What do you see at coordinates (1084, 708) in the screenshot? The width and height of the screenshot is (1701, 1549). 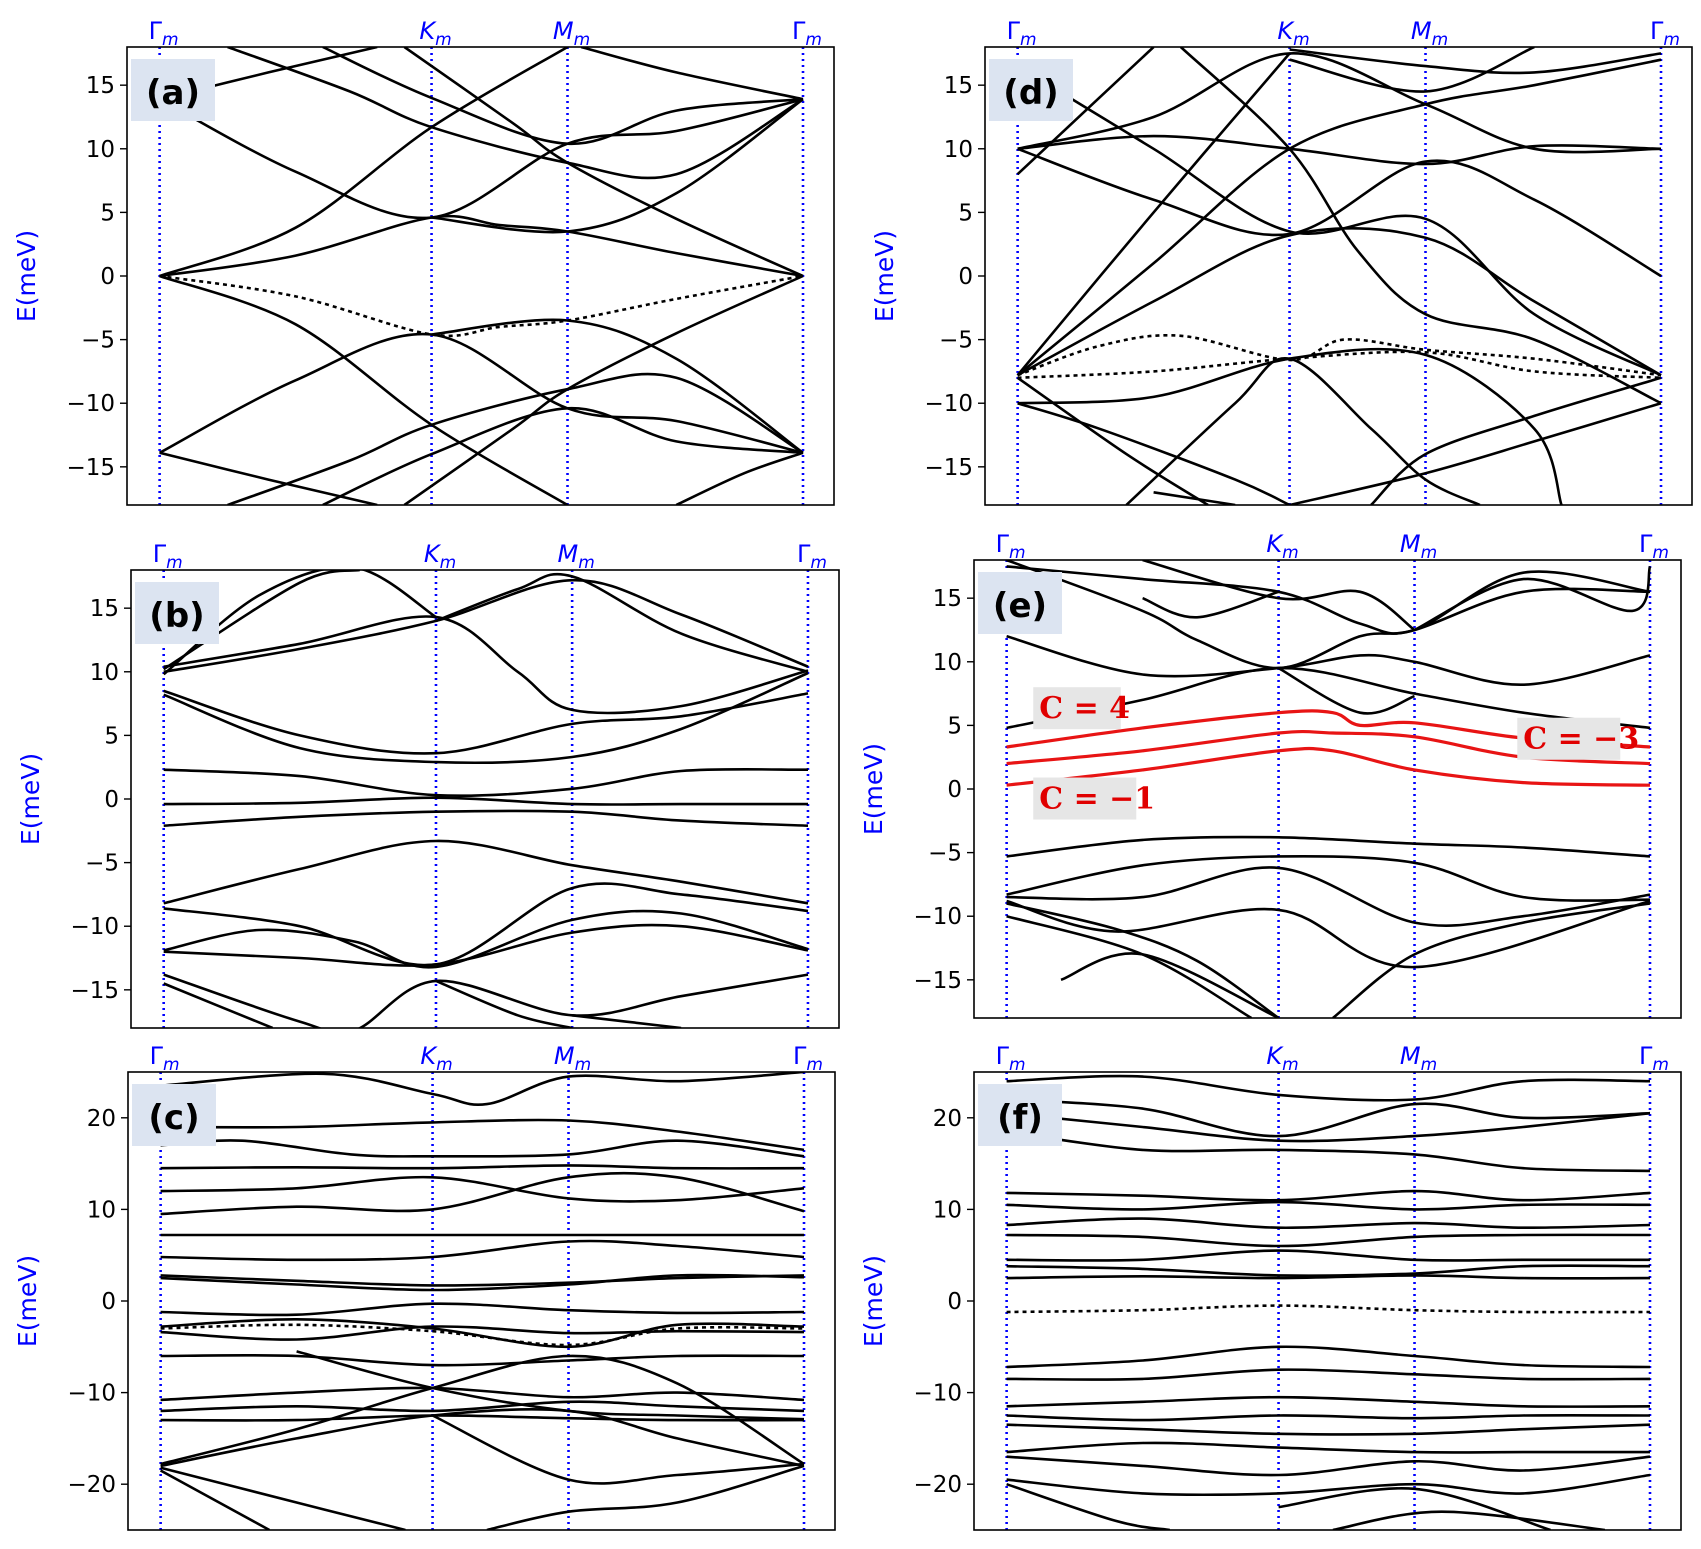 I see `chern-number-label: C = 4` at bounding box center [1084, 708].